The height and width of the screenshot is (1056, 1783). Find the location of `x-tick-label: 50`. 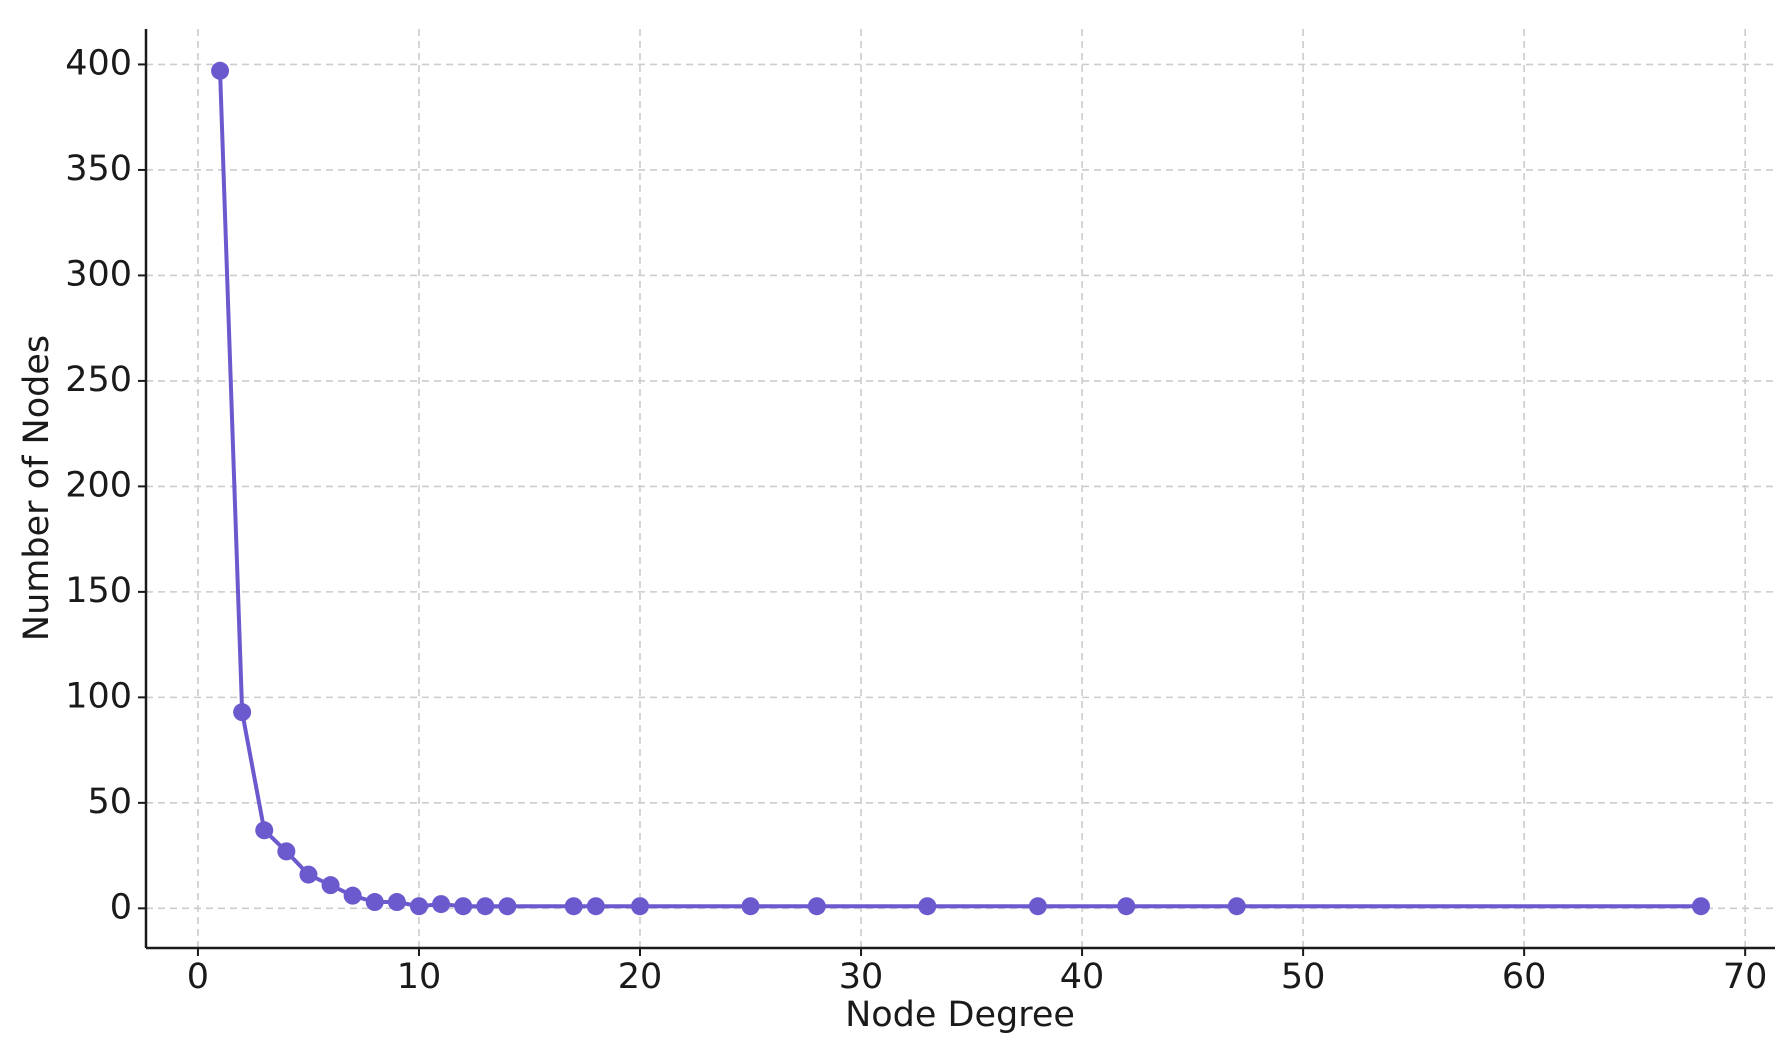

x-tick-label: 50 is located at coordinates (1303, 977).